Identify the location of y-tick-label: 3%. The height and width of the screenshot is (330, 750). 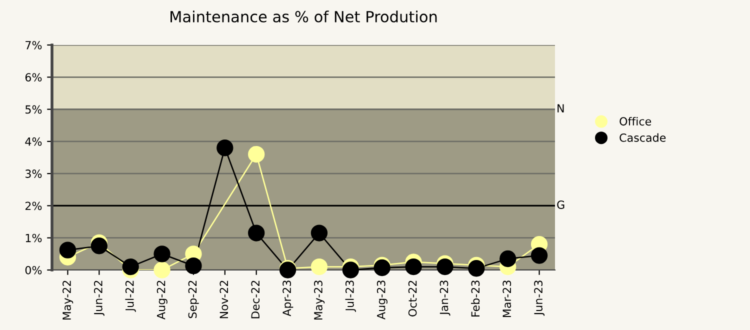
(34, 174).